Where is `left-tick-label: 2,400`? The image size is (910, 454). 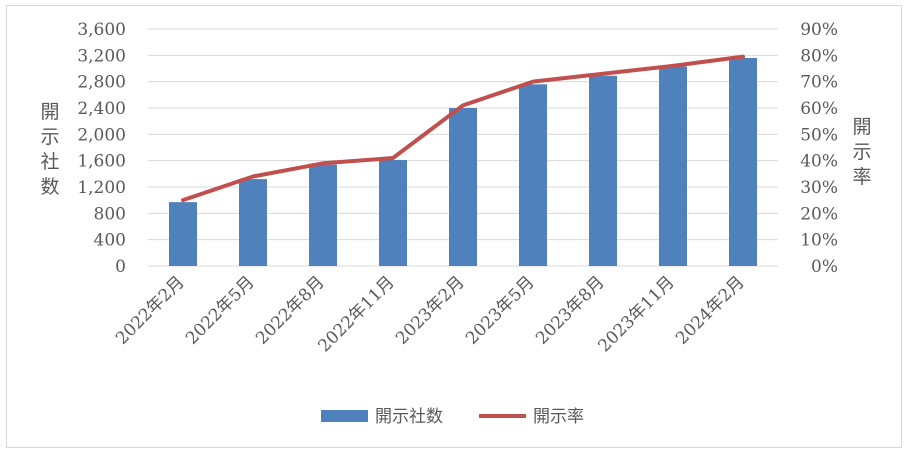
left-tick-label: 2,400 is located at coordinates (101, 109).